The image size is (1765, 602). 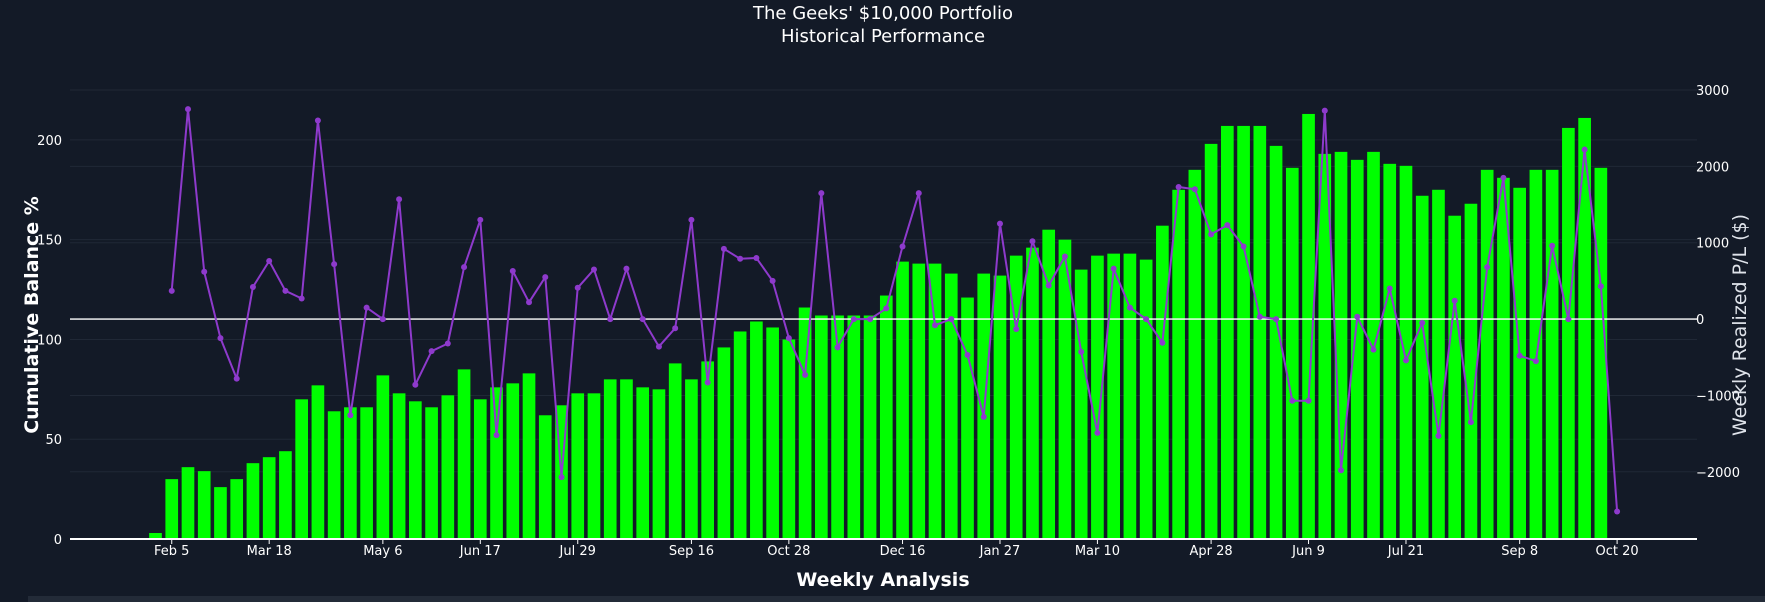 What do you see at coordinates (58, 540) in the screenshot?
I see `left-tick-label: 0` at bounding box center [58, 540].